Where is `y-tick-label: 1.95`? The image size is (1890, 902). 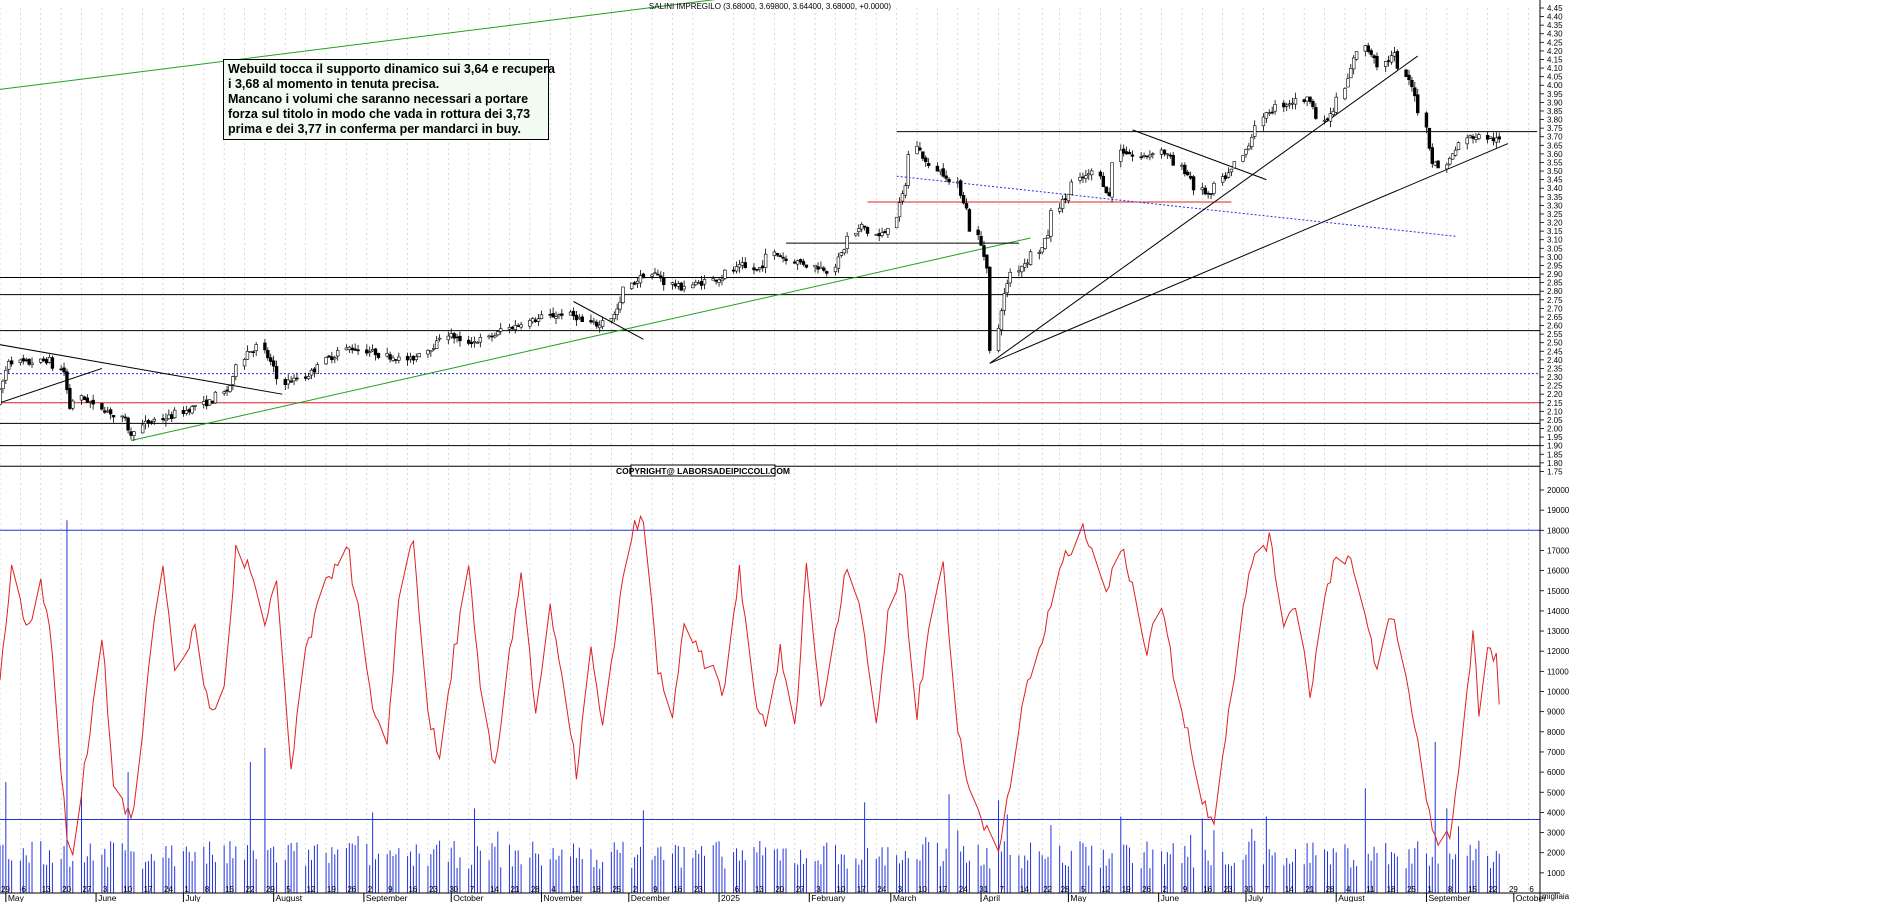
y-tick-label: 1.95 is located at coordinates (1555, 437).